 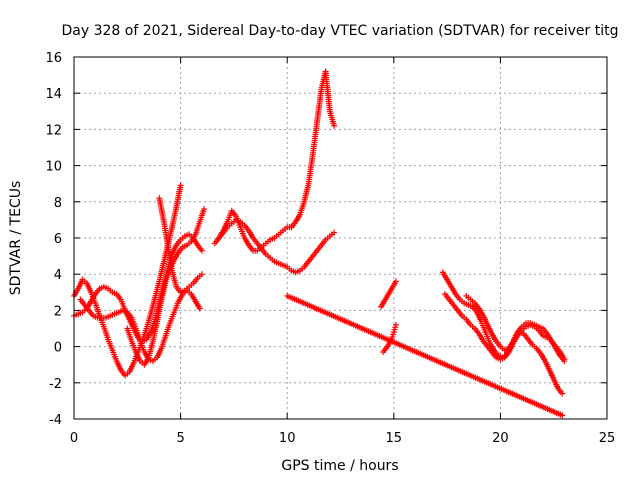 I want to click on series-arc-b, so click(x=127, y=280).